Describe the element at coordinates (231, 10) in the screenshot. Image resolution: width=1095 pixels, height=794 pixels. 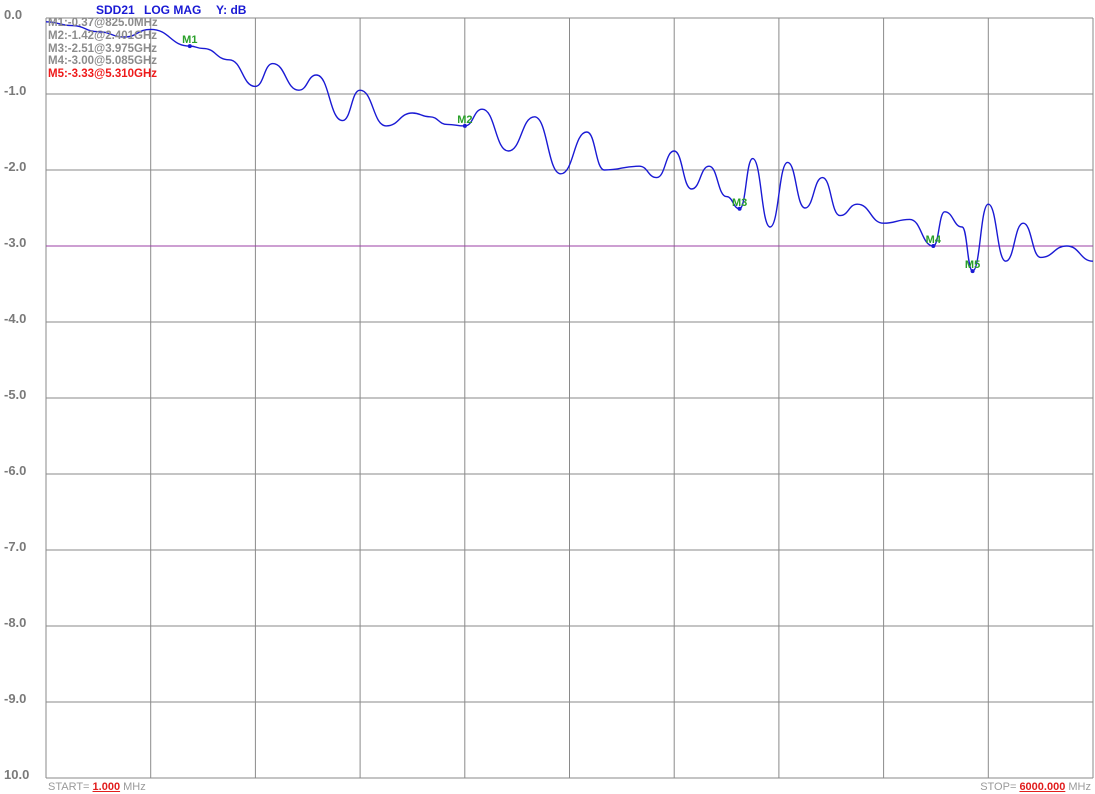
I see `y-unit-label: Y: dB` at that location.